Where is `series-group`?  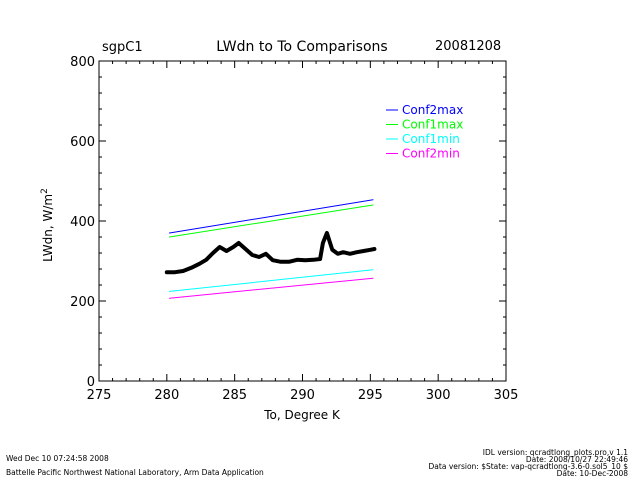 series-group is located at coordinates (270, 249).